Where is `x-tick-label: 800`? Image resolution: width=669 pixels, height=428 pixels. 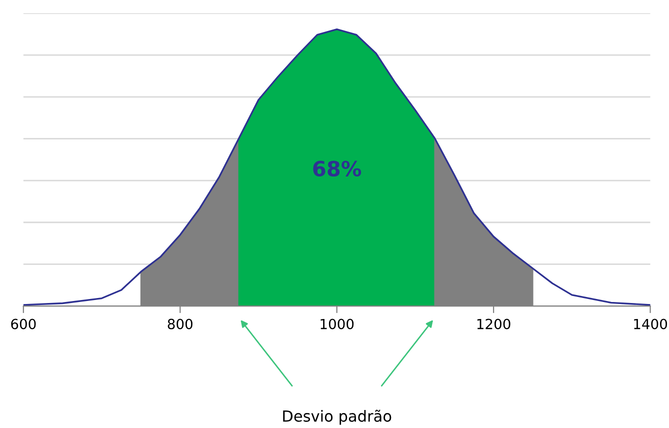
x-tick-label: 800 is located at coordinates (180, 324).